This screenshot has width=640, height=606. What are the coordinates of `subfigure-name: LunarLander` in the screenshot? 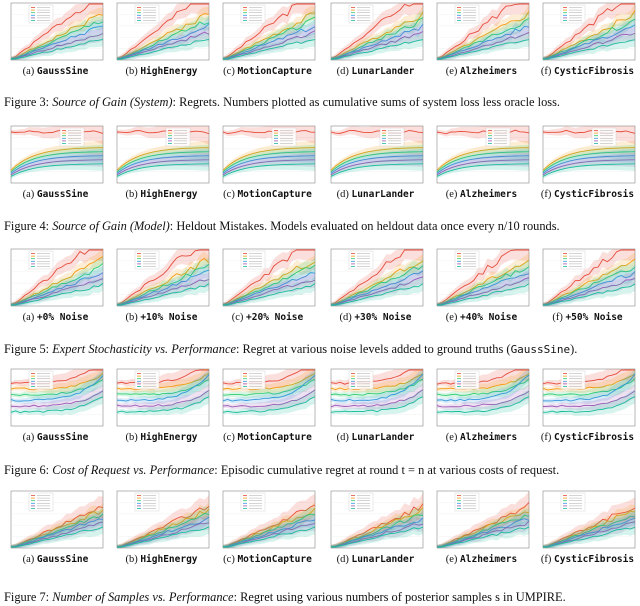 It's located at (383, 194).